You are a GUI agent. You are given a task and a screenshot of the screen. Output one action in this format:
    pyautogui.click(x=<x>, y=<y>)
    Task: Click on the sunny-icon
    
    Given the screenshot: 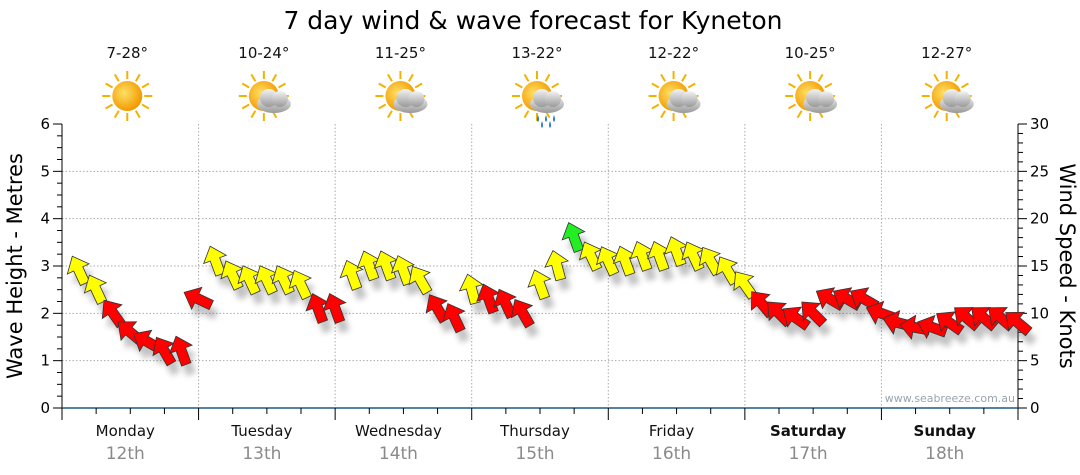 What is the action you would take?
    pyautogui.click(x=127, y=96)
    